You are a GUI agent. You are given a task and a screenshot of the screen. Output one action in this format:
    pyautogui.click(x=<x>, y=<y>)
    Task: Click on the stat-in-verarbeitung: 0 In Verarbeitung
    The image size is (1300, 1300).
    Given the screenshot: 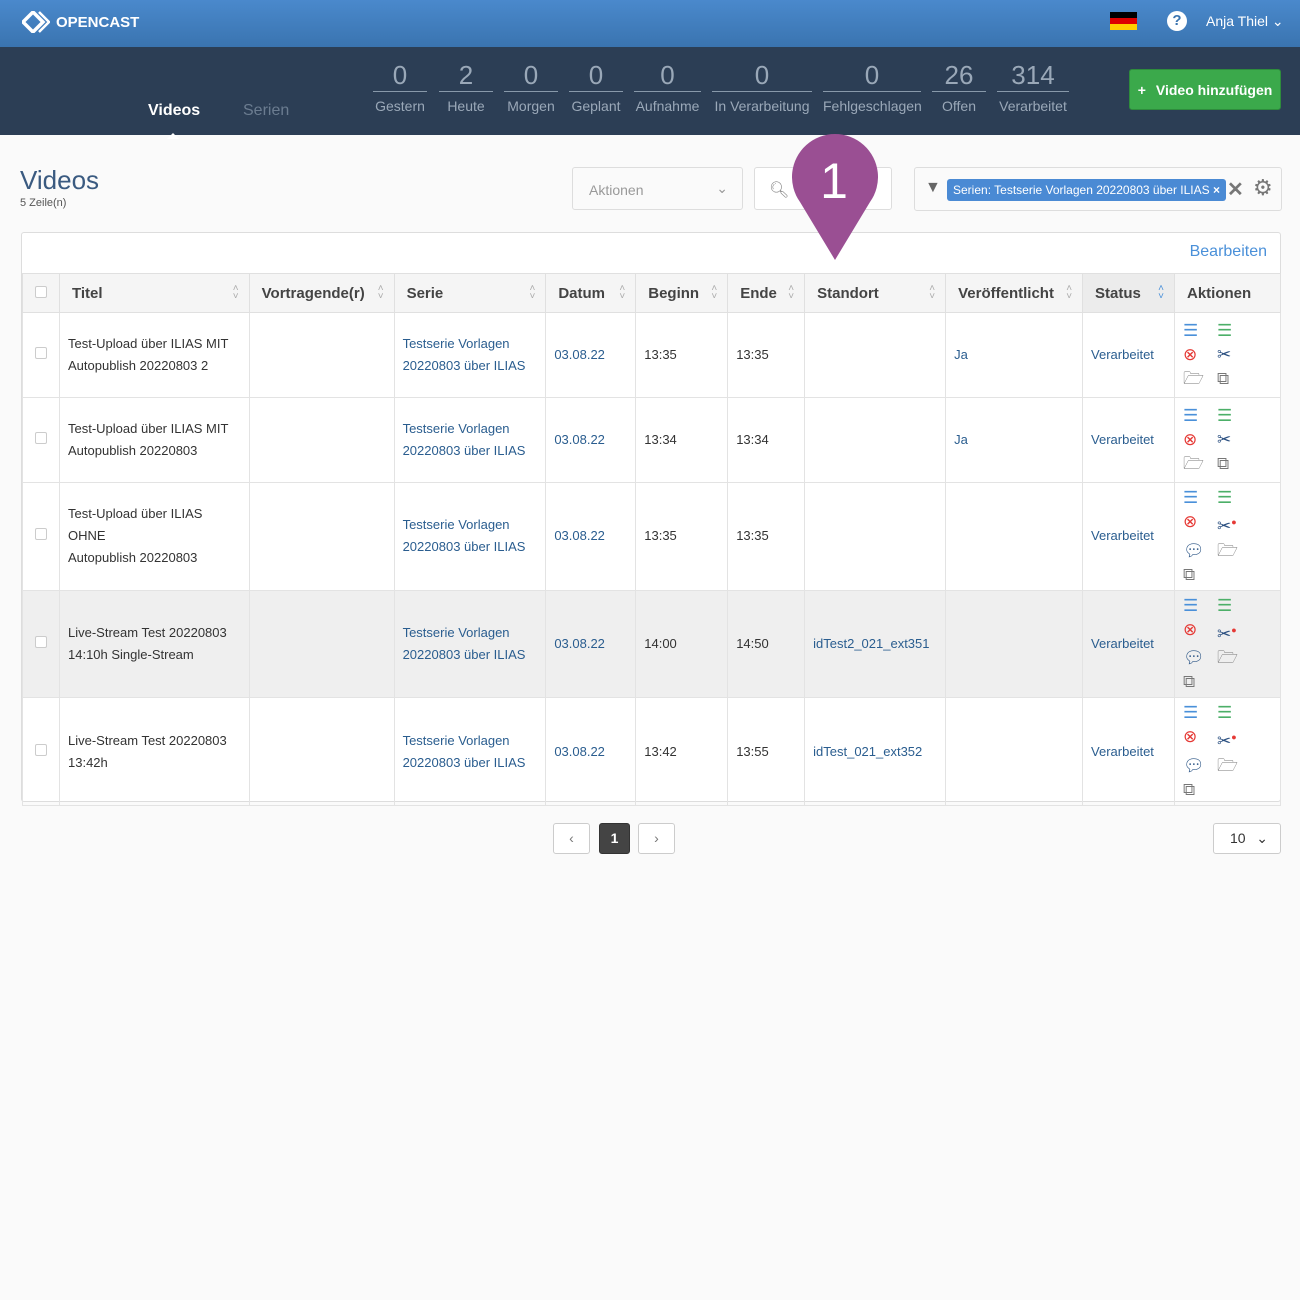 What is the action you would take?
    pyautogui.click(x=762, y=87)
    